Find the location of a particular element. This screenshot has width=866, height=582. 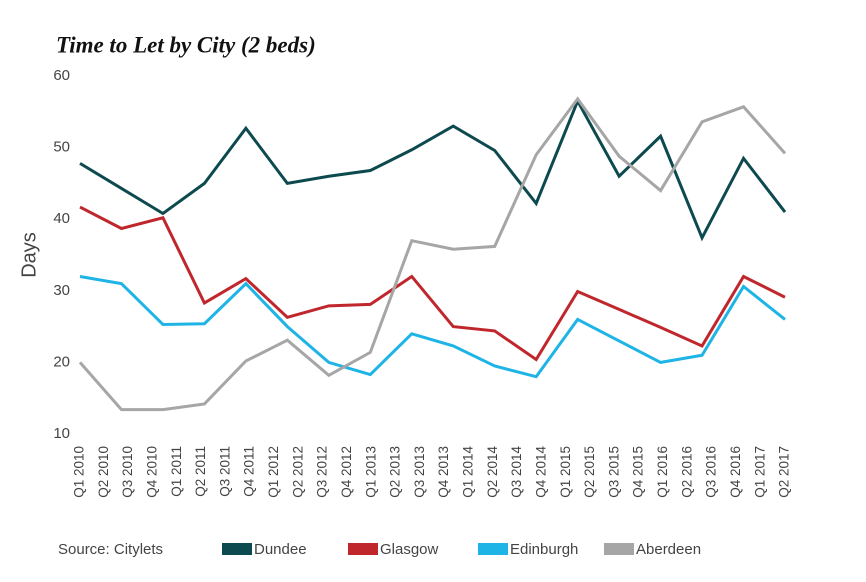

x-tick-label: Q3 2014 is located at coordinates (516, 472).